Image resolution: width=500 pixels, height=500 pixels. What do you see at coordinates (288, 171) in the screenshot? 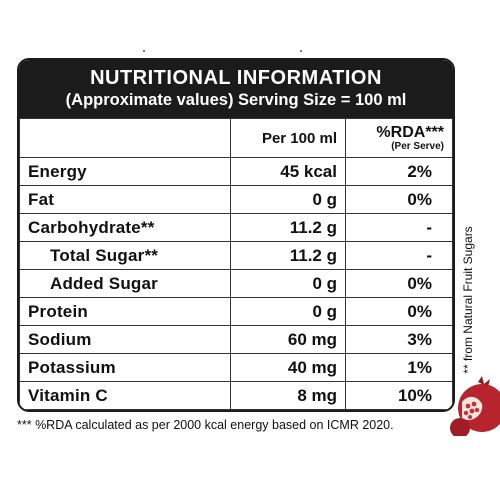
I see `nutrient-per: 45 kcal` at bounding box center [288, 171].